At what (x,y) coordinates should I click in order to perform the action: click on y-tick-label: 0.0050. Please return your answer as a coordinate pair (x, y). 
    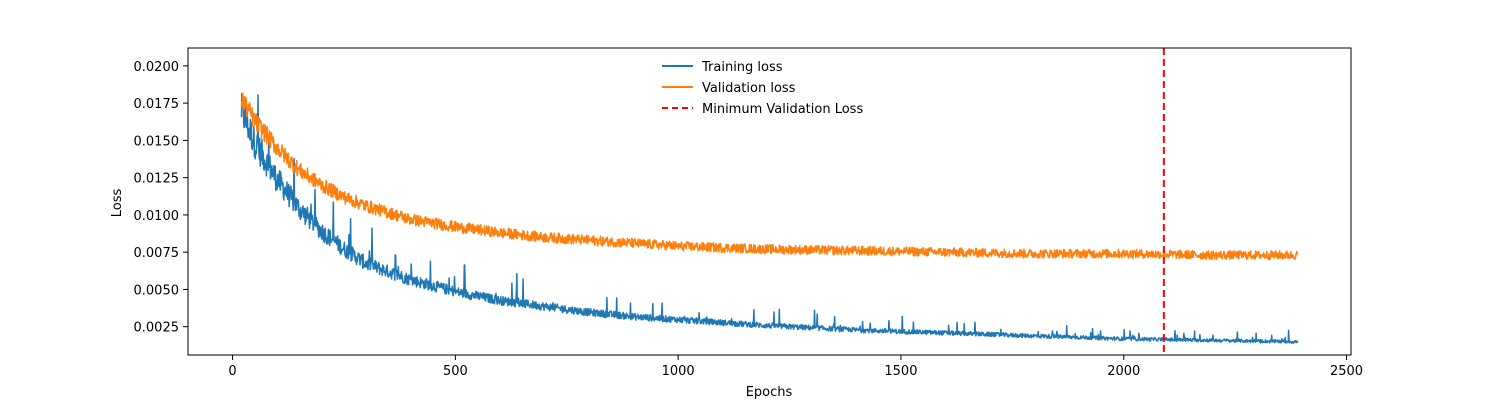
    Looking at the image, I should click on (157, 290).